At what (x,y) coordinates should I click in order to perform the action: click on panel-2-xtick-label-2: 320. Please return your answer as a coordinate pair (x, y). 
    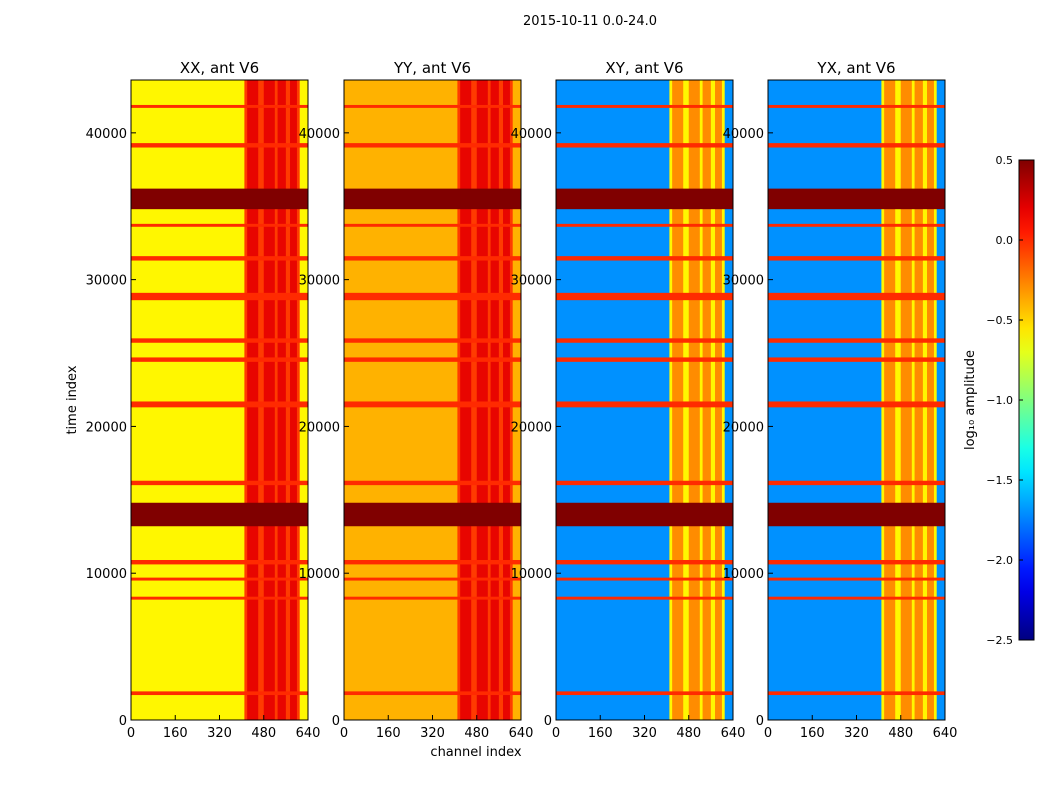
    Looking at the image, I should click on (644, 733).